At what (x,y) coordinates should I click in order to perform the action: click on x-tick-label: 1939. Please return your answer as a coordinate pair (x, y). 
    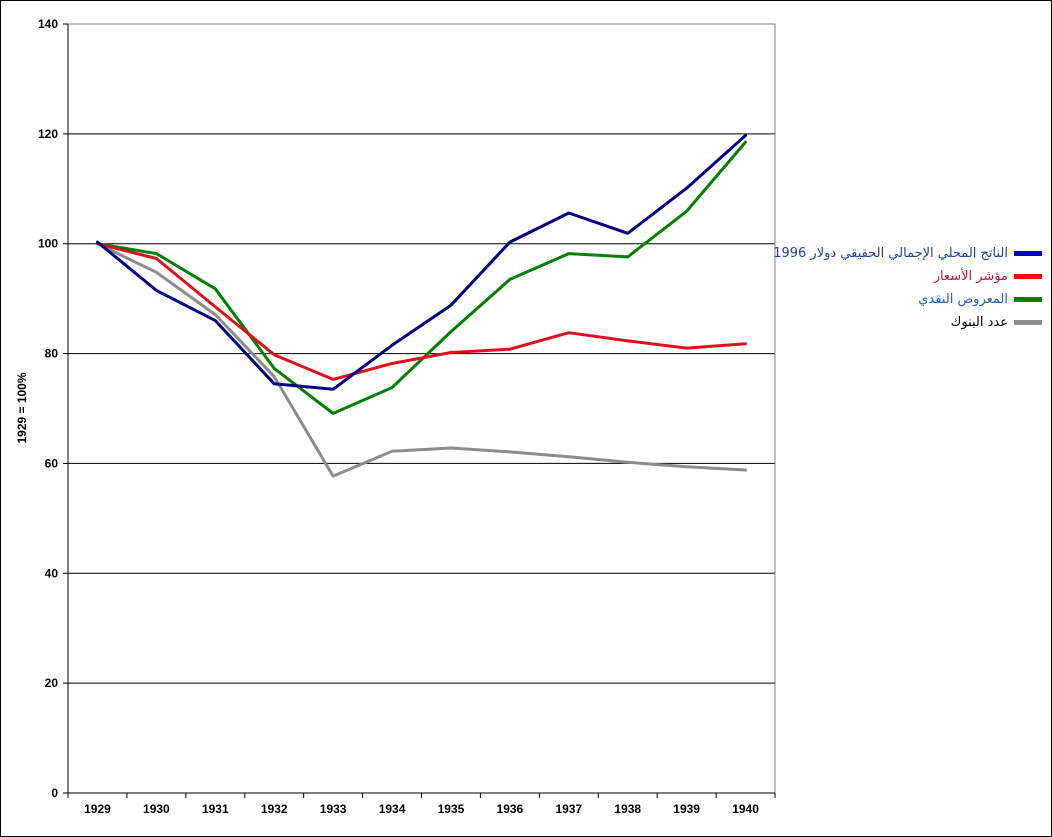
    Looking at the image, I should click on (686, 809).